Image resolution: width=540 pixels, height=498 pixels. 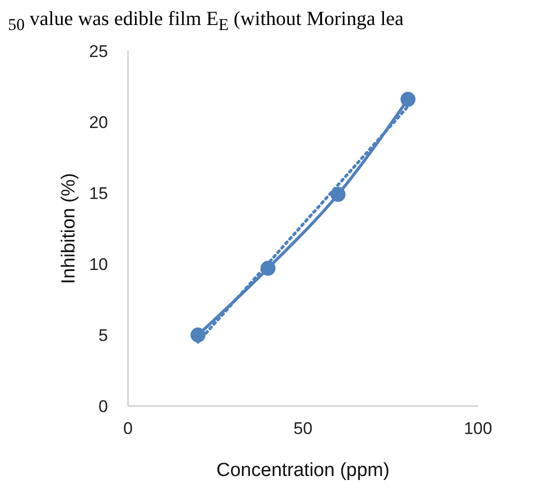 I want to click on x-tick-label: 0, so click(x=128, y=428).